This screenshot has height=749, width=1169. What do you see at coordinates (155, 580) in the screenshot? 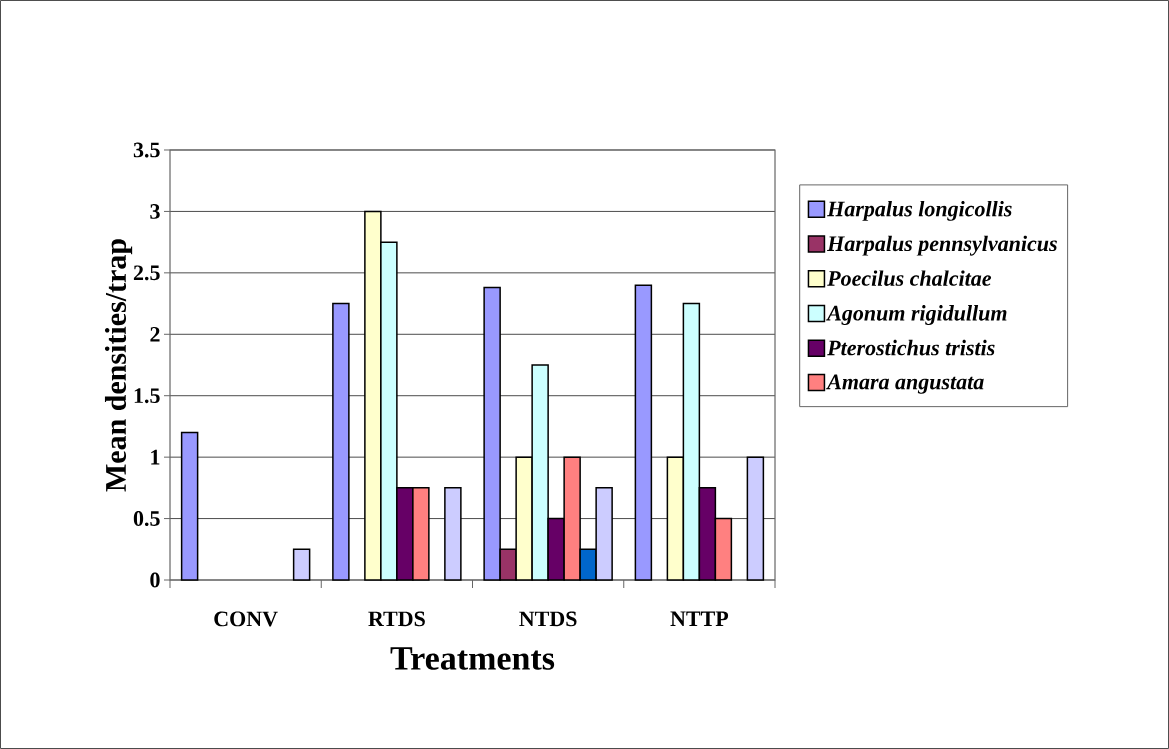
I see `y-tick-label: 0` at bounding box center [155, 580].